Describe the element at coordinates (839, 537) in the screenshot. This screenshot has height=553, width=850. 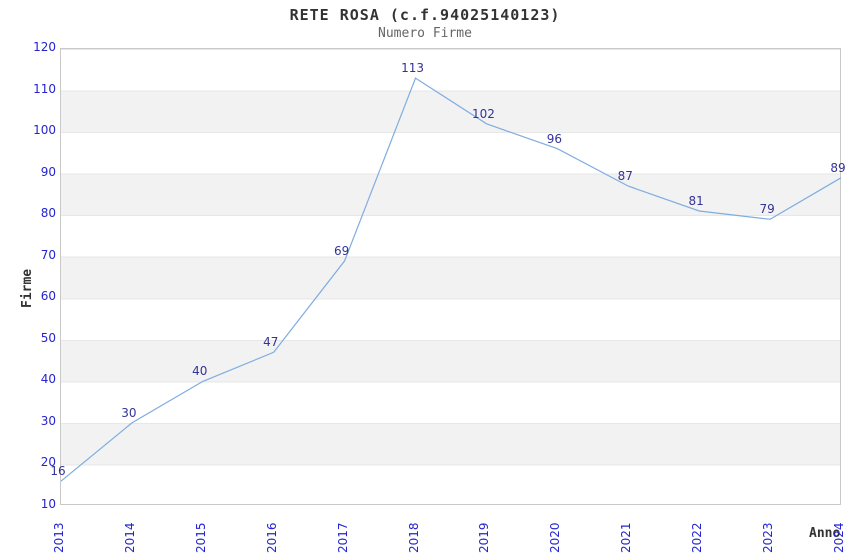
I see `x-tick-label: 2024` at that location.